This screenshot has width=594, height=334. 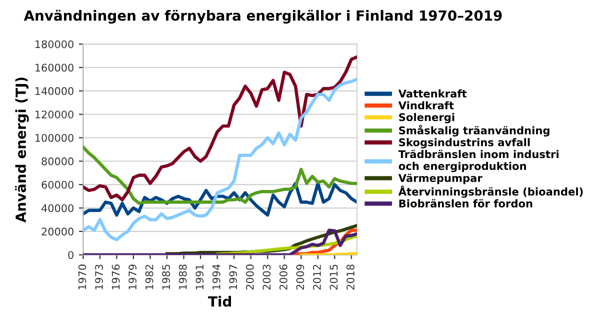 I want to click on x-axis-title: Tid, so click(x=219, y=301).